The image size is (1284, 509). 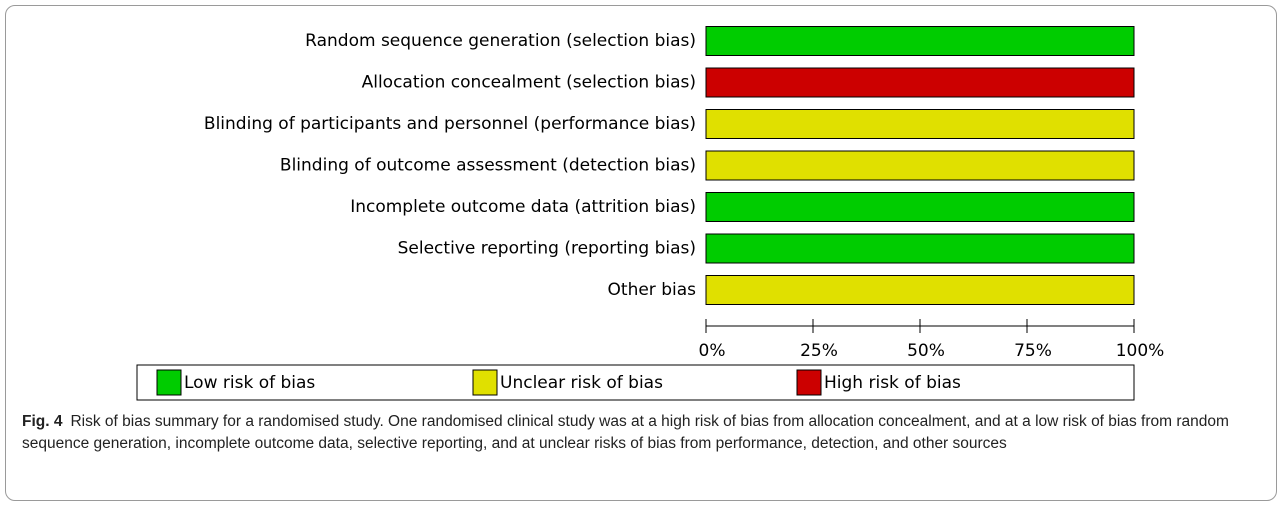 I want to click on legend-label: Unclear risk of bias, so click(x=581, y=383).